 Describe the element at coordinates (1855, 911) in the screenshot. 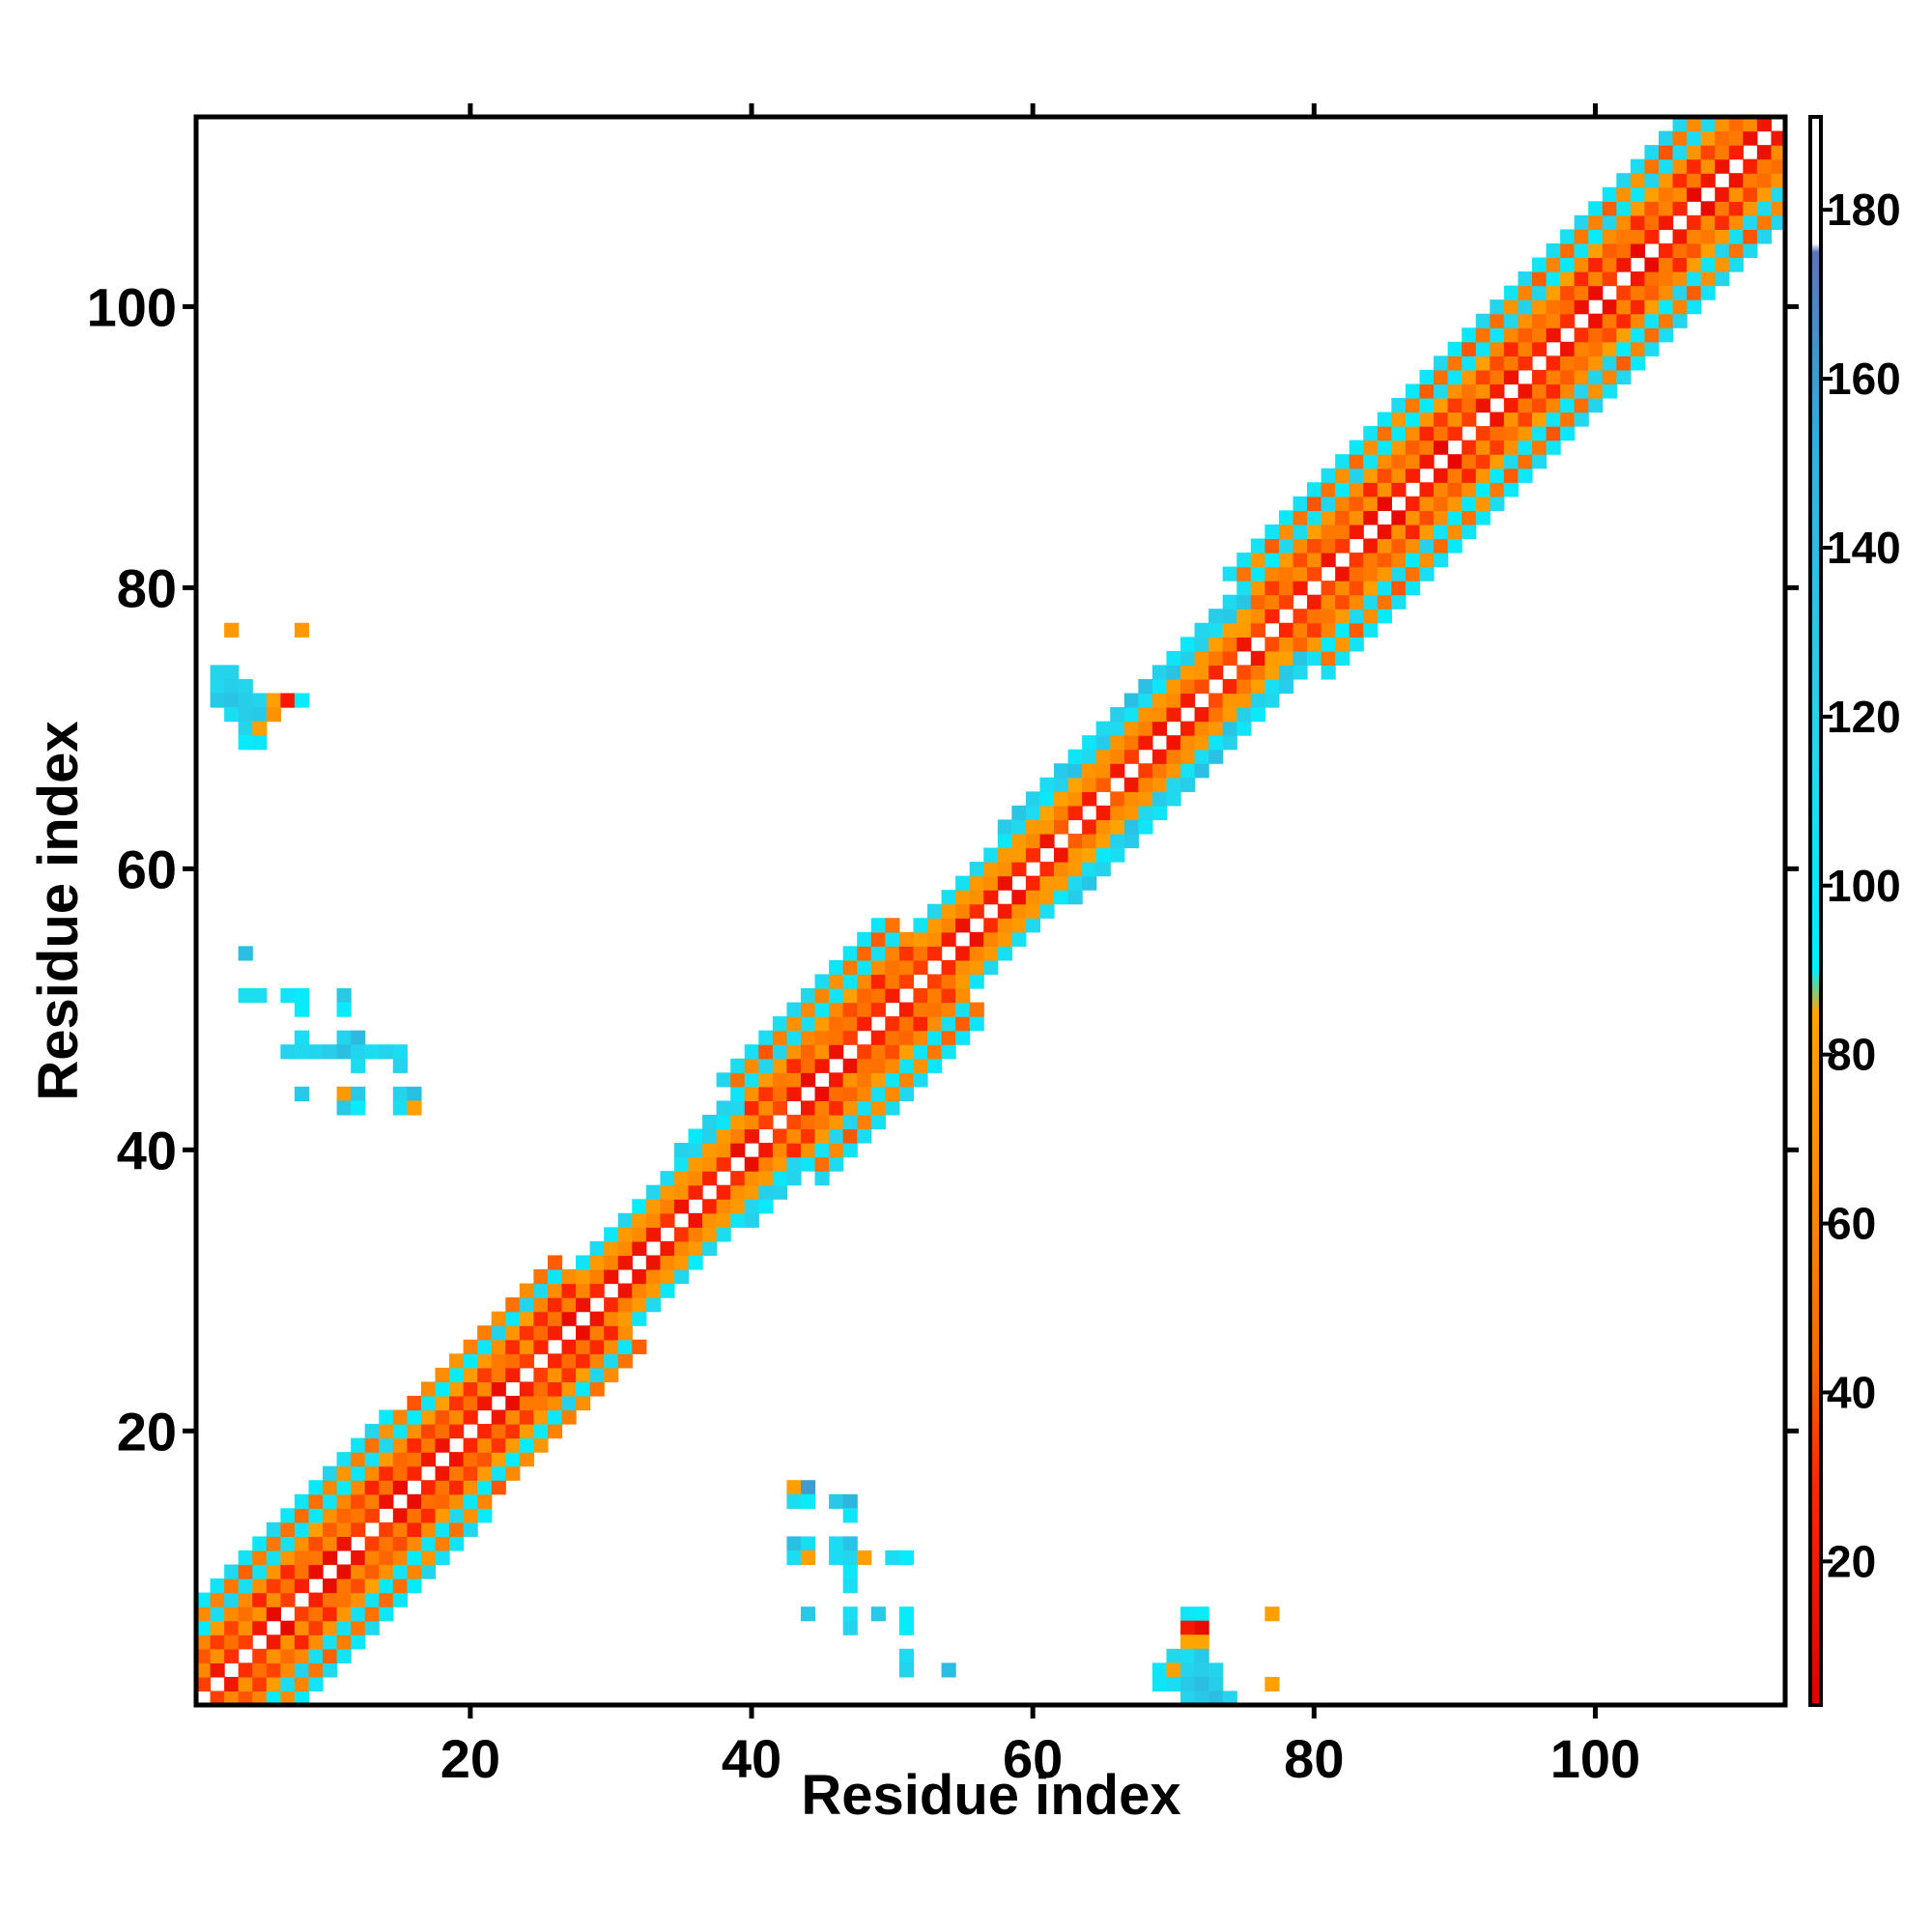

I see `colorbar: 20406080100120140160180` at that location.